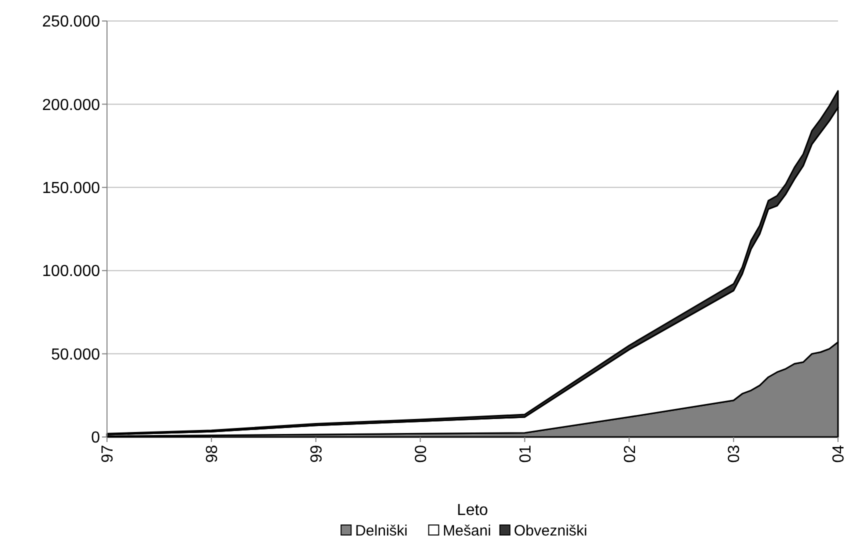 This screenshot has height=548, width=845. Describe the element at coordinates (75, 355) in the screenshot. I see `y-tick-label: 50.000` at that location.